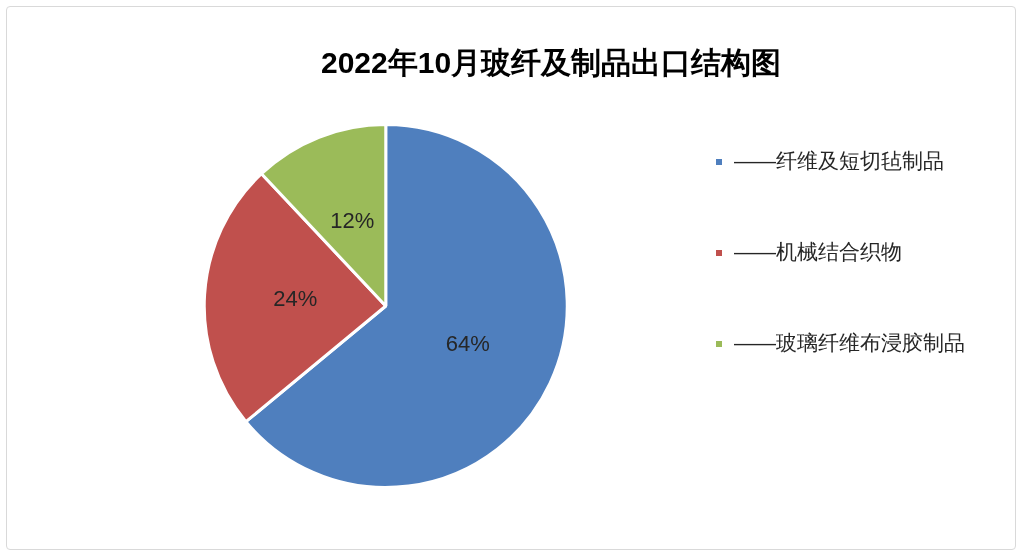  What do you see at coordinates (352, 220) in the screenshot?
I see `data-label: 12%` at bounding box center [352, 220].